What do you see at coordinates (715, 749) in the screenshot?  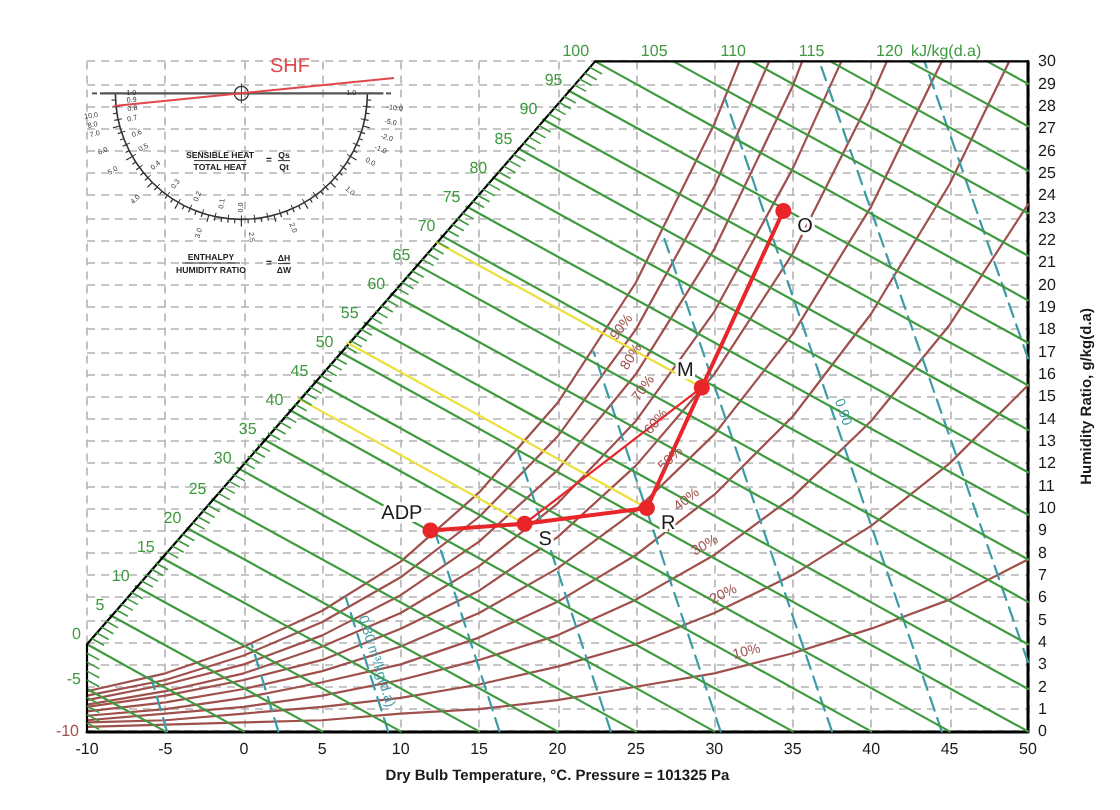 I see `x-tick-label: 30` at bounding box center [715, 749].